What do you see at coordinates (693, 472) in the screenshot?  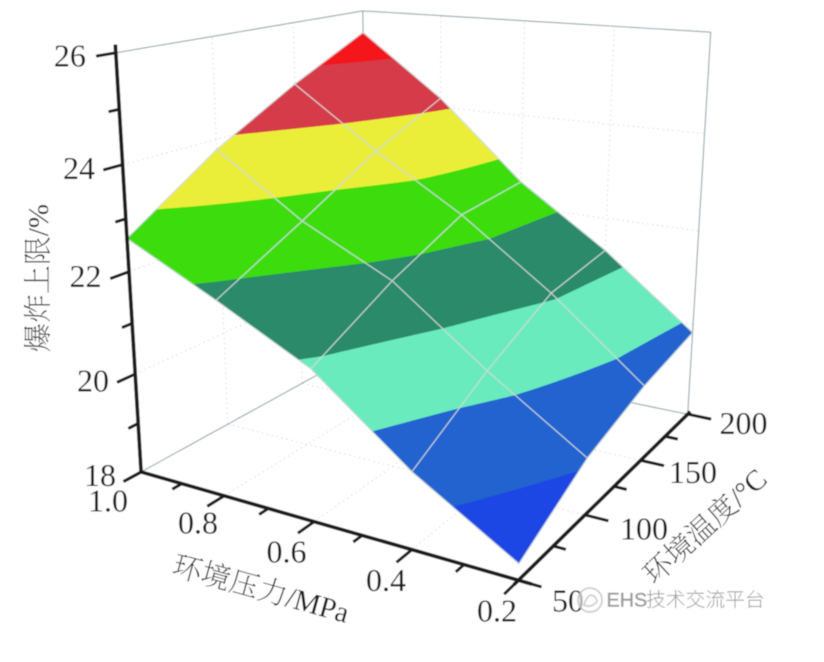 I see `svg-text: 150` at bounding box center [693, 472].